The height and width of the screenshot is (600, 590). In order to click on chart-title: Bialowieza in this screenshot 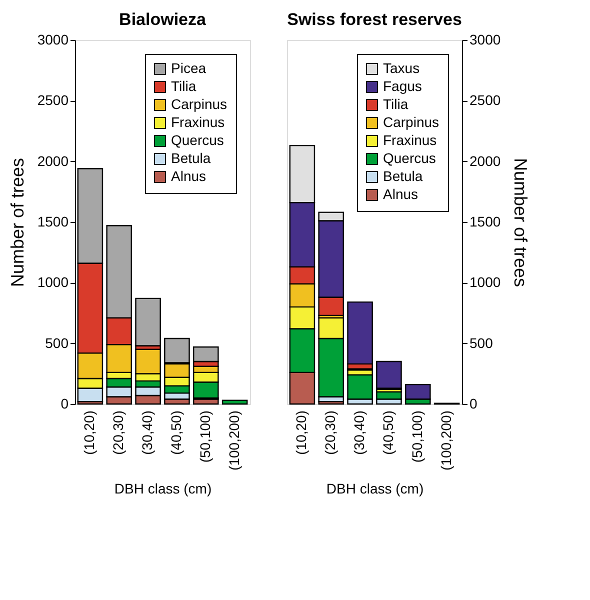, I will do `click(162, 19)`.